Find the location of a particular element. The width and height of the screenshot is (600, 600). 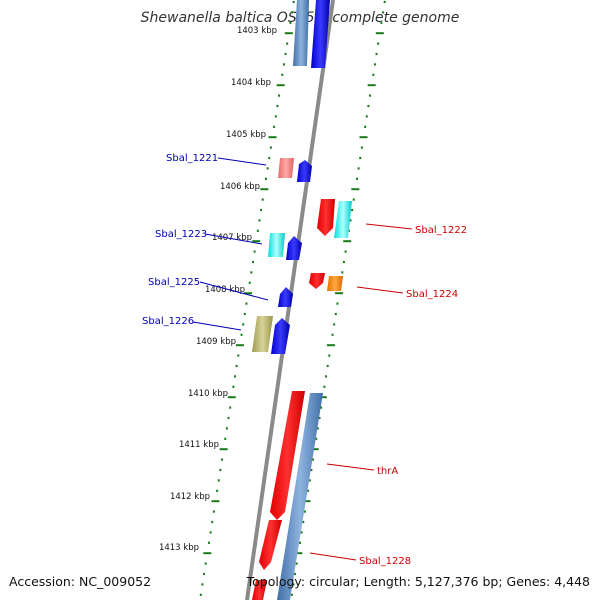

gene-label-sbal-1225: Sbal_1225 is located at coordinates (174, 282).